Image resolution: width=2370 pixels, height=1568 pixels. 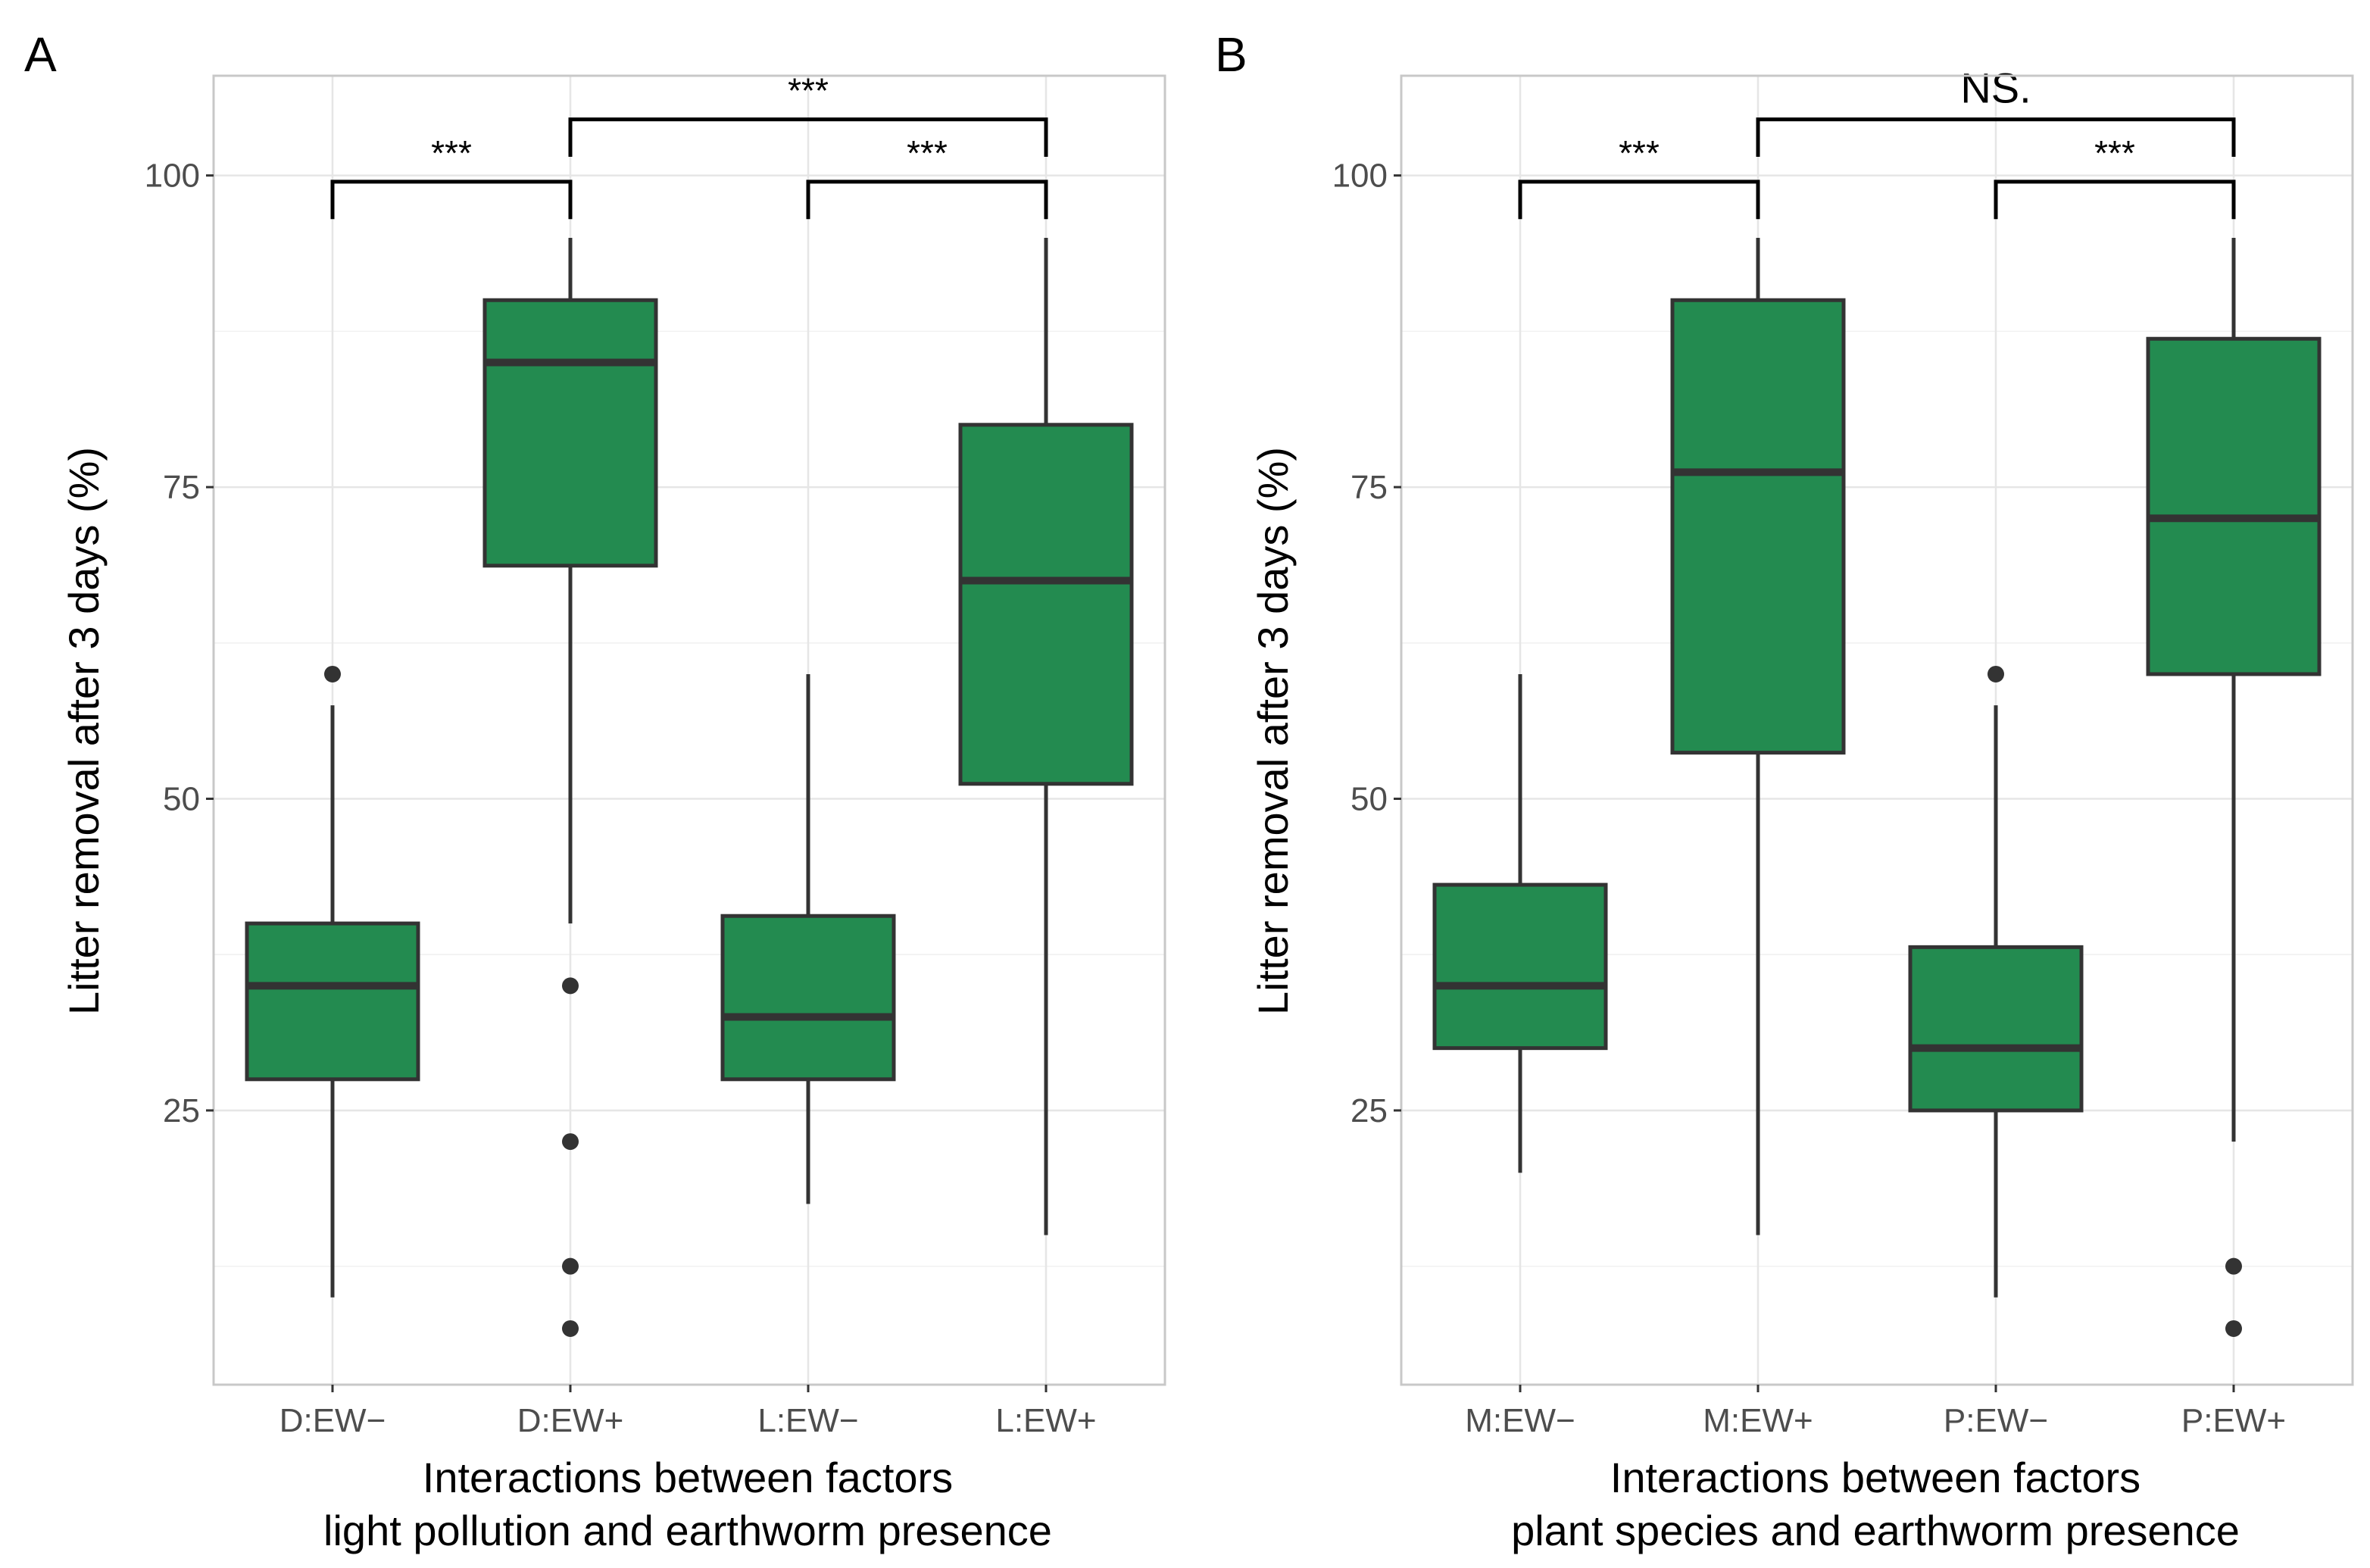 I want to click on panel-b-significance-bracket-1: ***, so click(x=1639, y=177).